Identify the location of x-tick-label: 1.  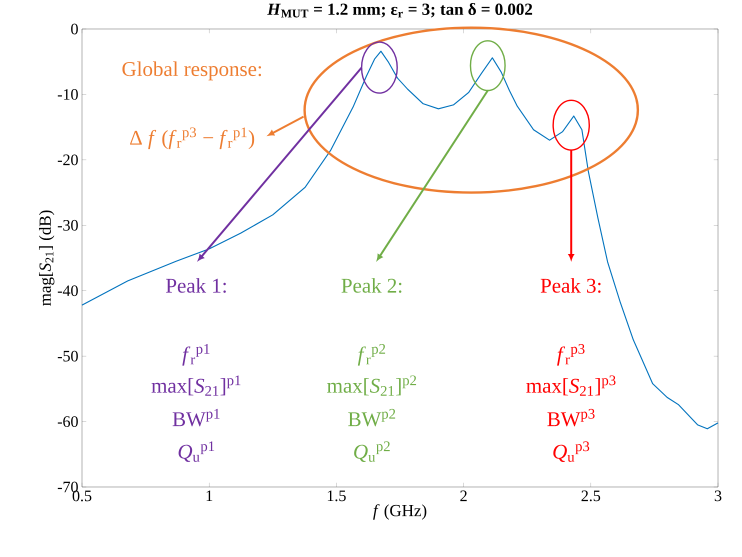
(209, 496).